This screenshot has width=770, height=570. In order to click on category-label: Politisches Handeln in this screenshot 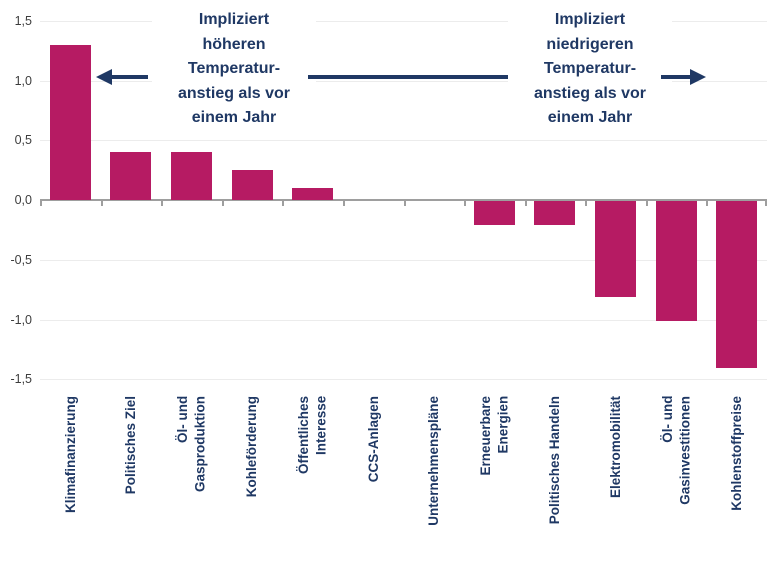, I will do `click(555, 460)`.